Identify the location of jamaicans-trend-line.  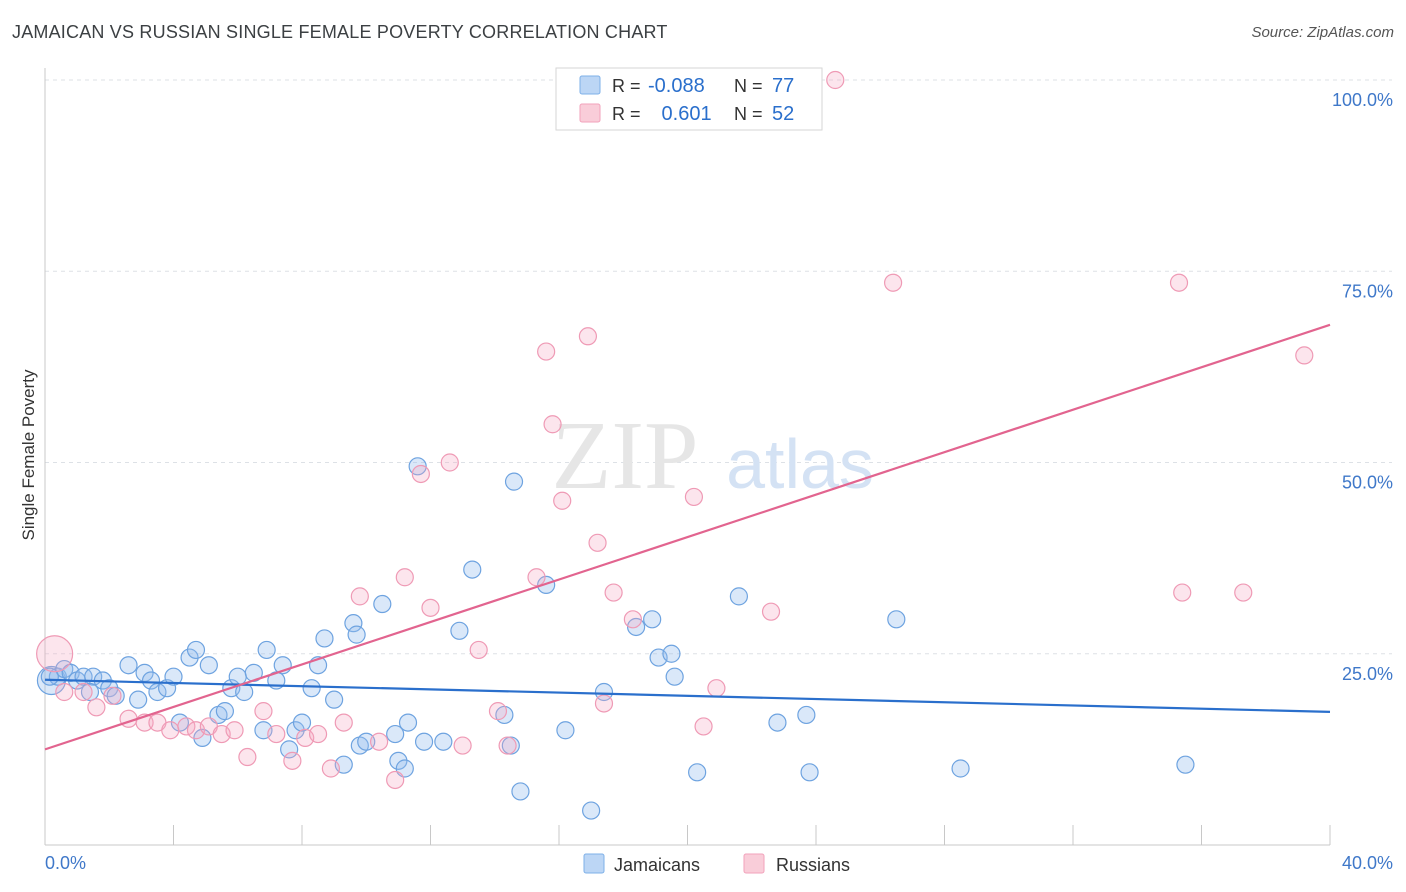
(687, 695).